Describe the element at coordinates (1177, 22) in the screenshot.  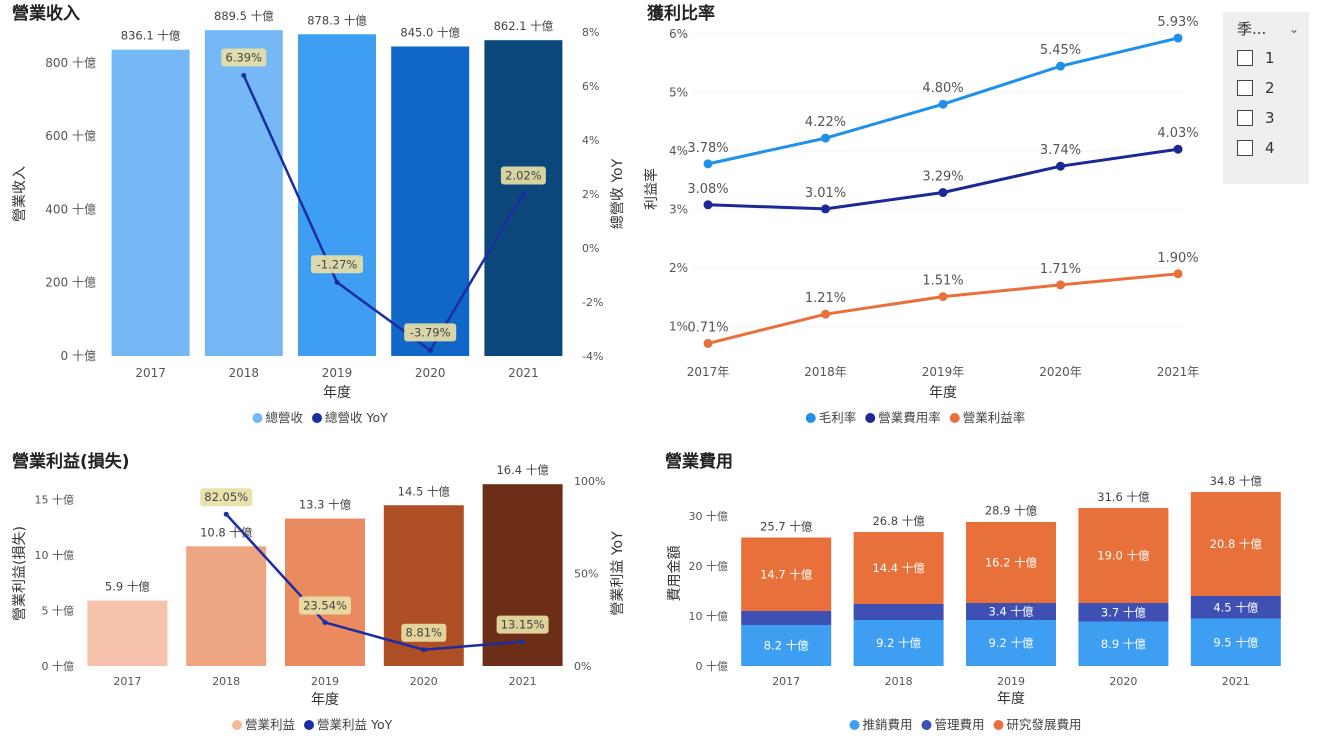
I see `point-label: 5.93%` at that location.